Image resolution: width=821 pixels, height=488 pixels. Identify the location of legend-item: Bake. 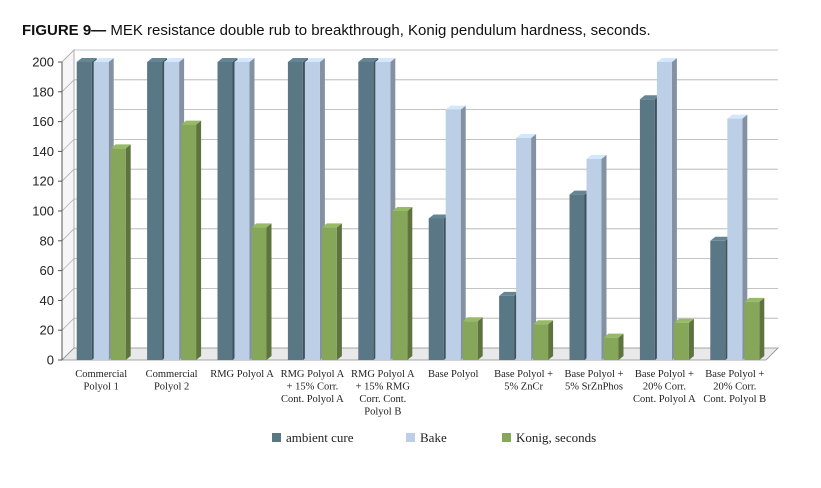
(426, 437).